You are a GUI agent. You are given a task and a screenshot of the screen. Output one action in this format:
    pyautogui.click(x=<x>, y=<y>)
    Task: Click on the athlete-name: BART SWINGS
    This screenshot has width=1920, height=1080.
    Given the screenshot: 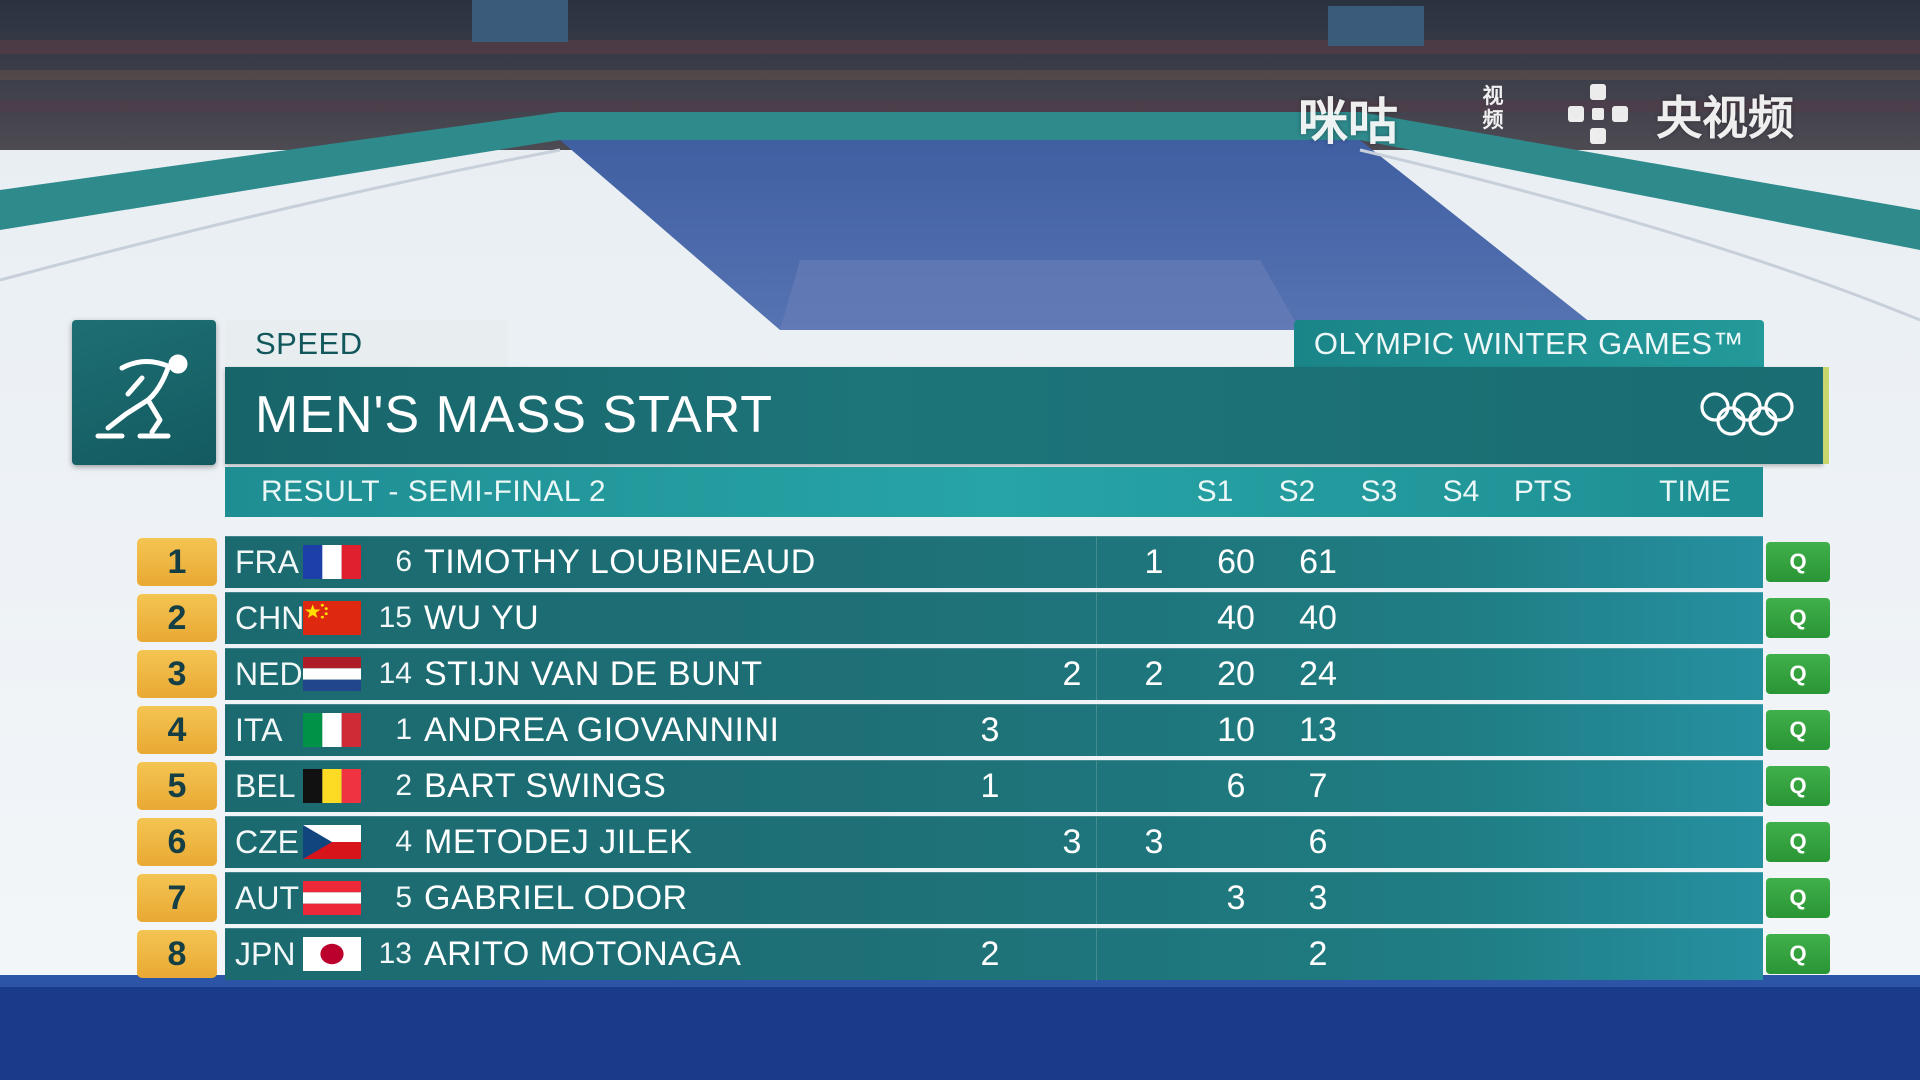 What is the action you would take?
    pyautogui.click(x=545, y=786)
    